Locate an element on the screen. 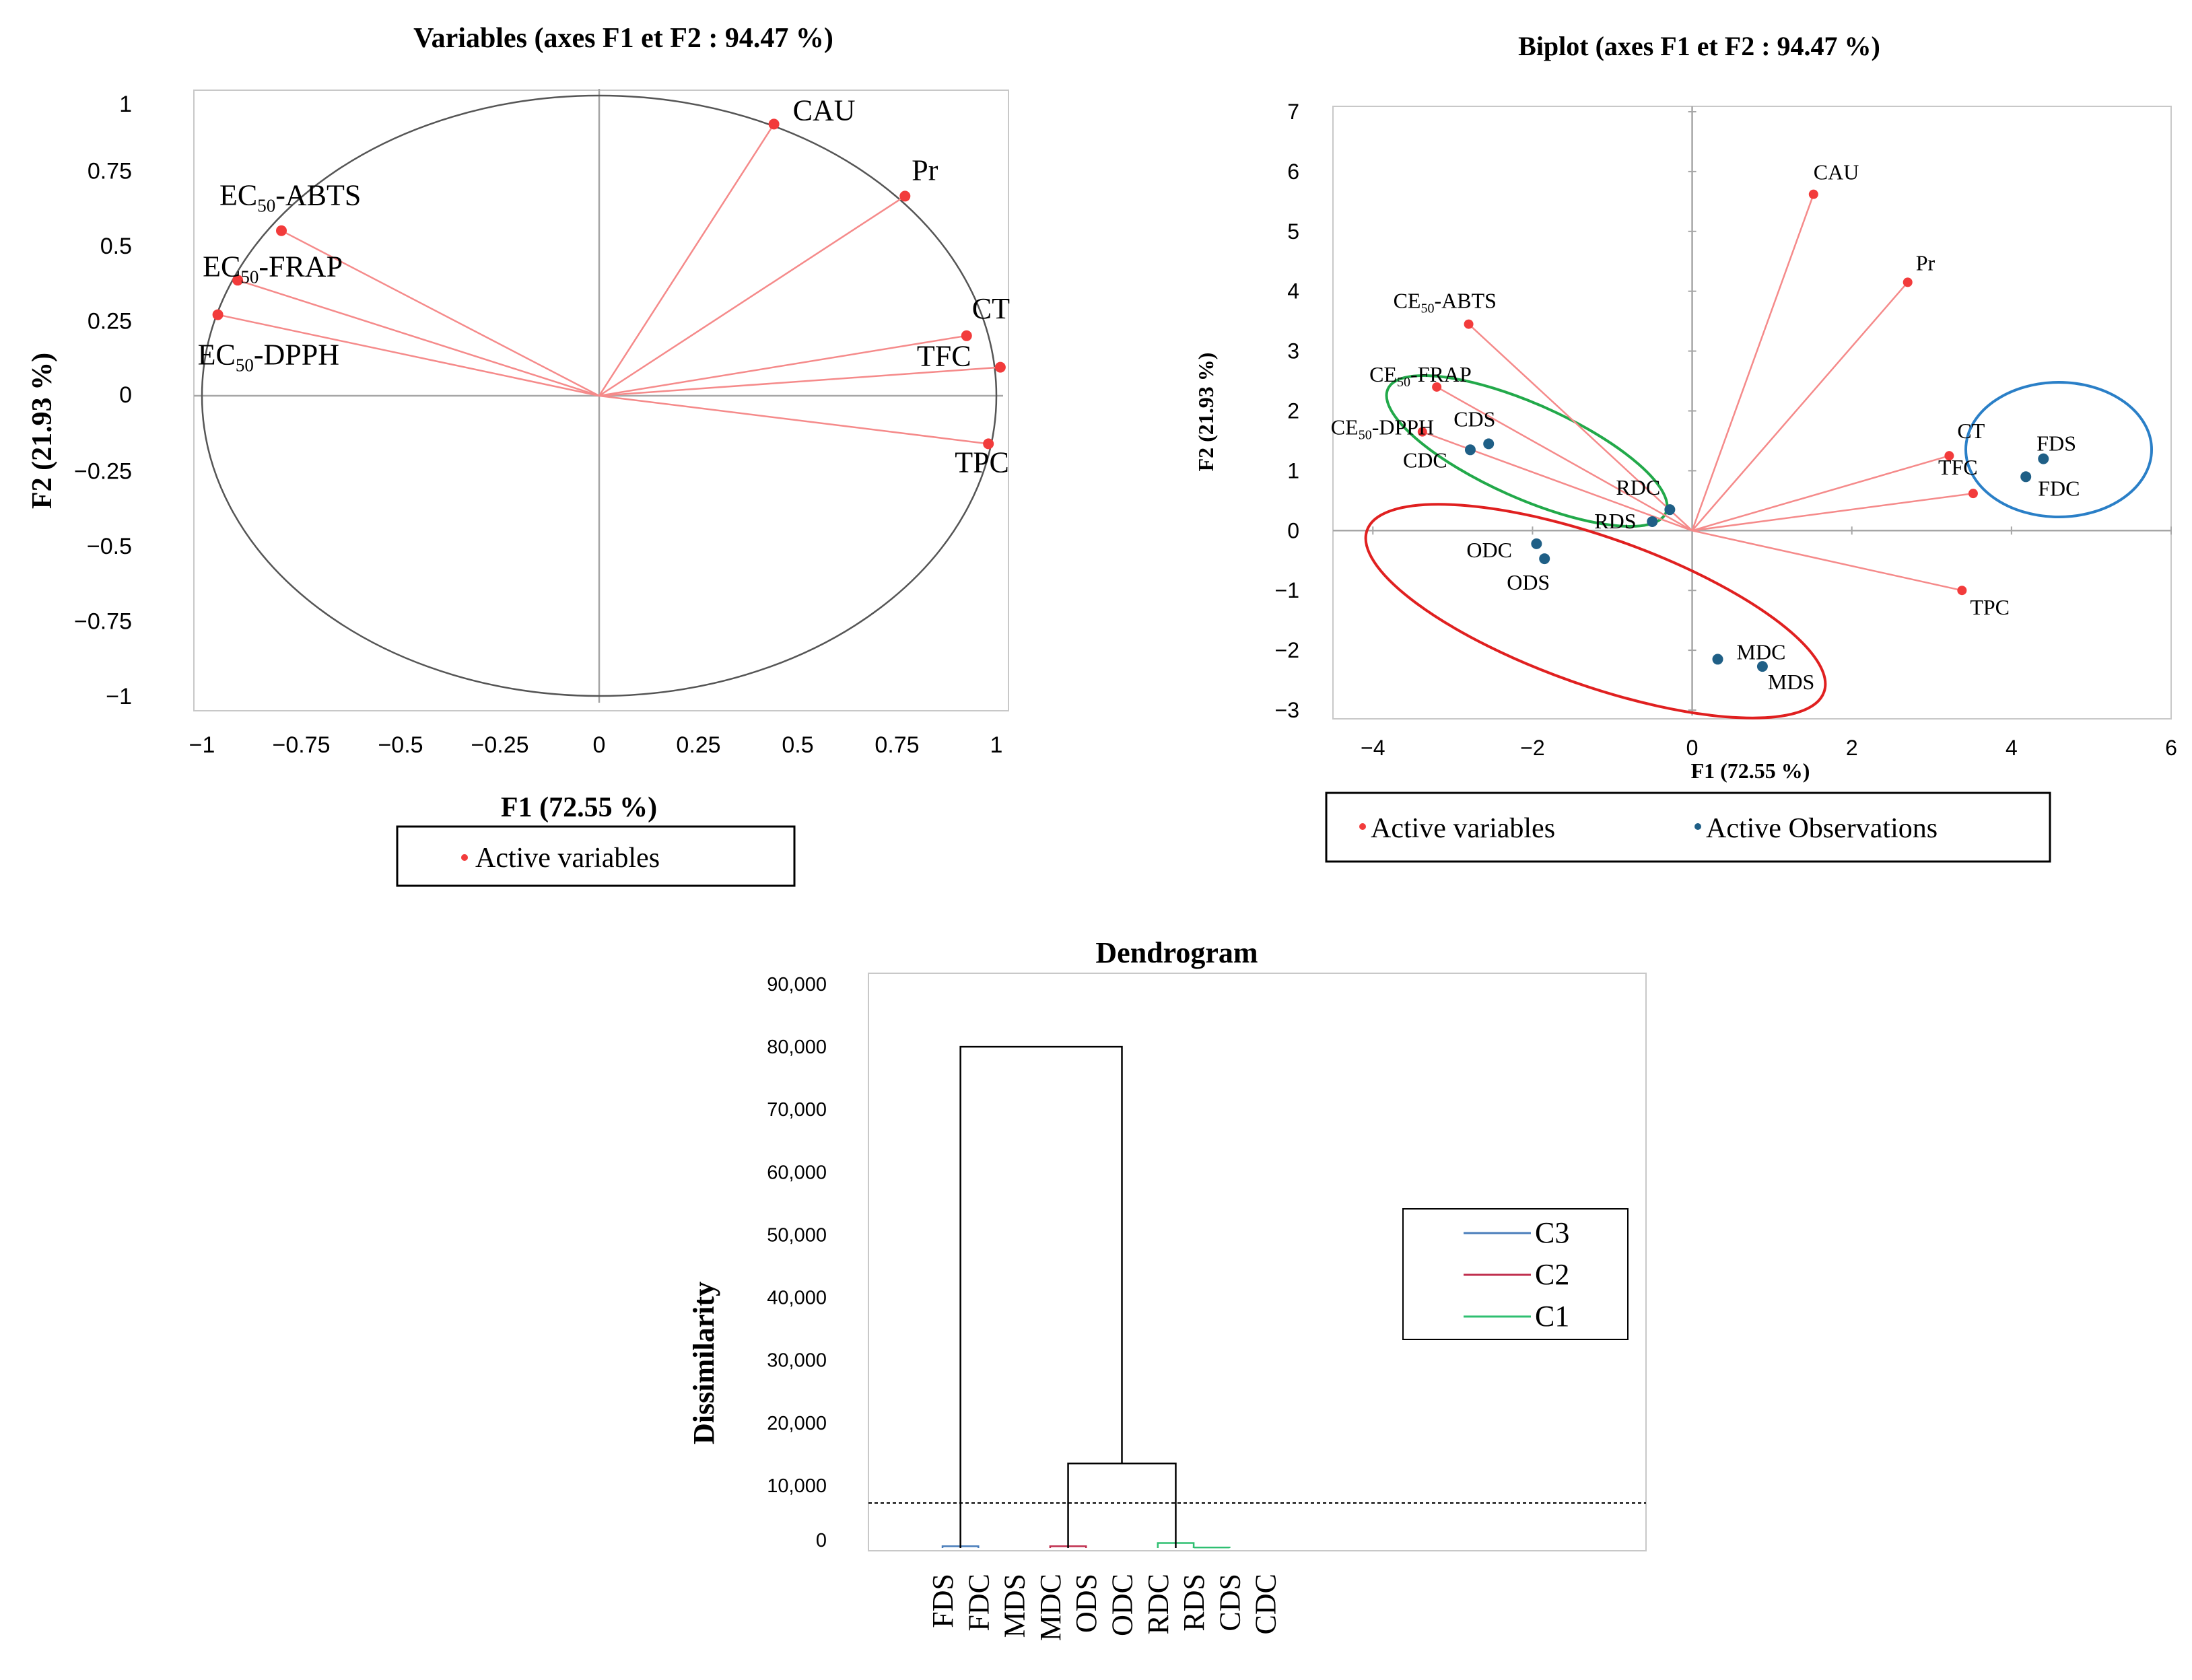 This screenshot has width=2192, height=1680. dendrogram-y-tick-2: 70,000 is located at coordinates (797, 1110).